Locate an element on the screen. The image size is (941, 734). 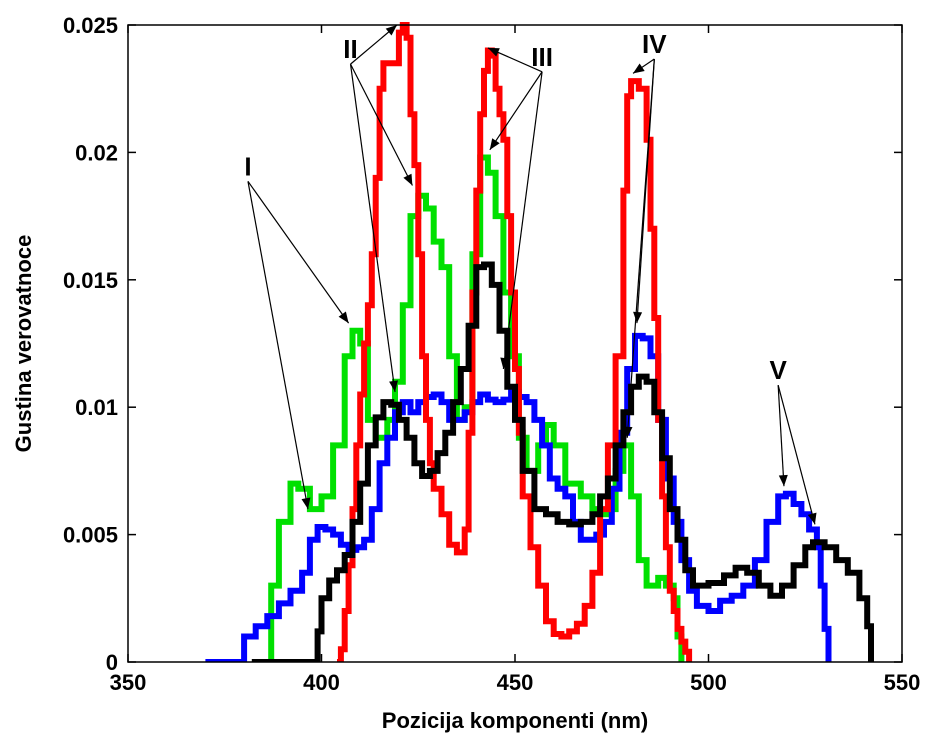
y-tick-label: 0.005 is located at coordinates (90, 535).